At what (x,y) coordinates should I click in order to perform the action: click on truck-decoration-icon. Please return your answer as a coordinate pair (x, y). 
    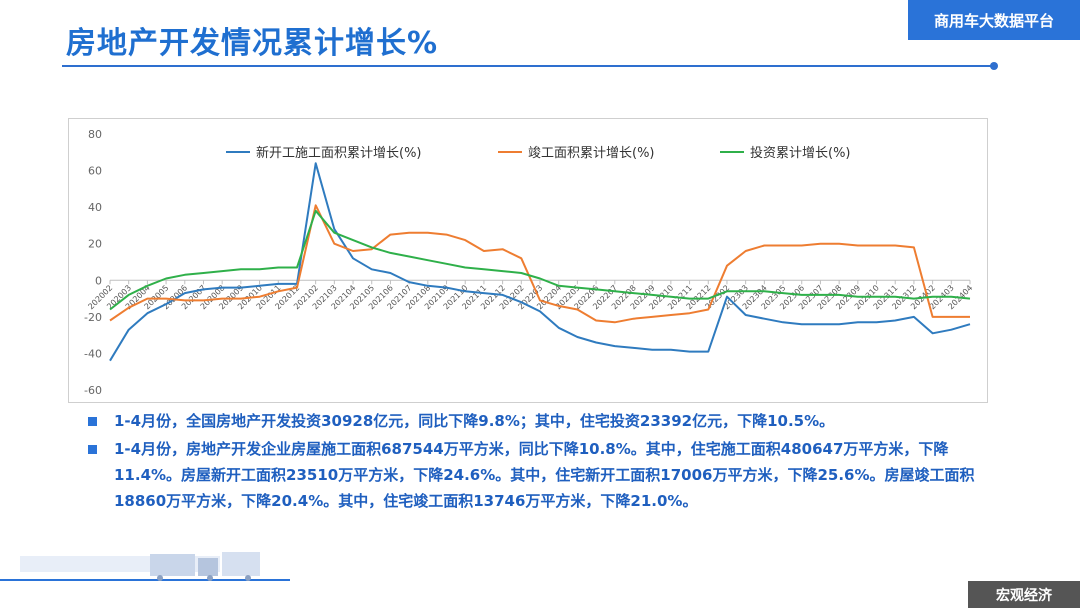
    Looking at the image, I should click on (145, 566).